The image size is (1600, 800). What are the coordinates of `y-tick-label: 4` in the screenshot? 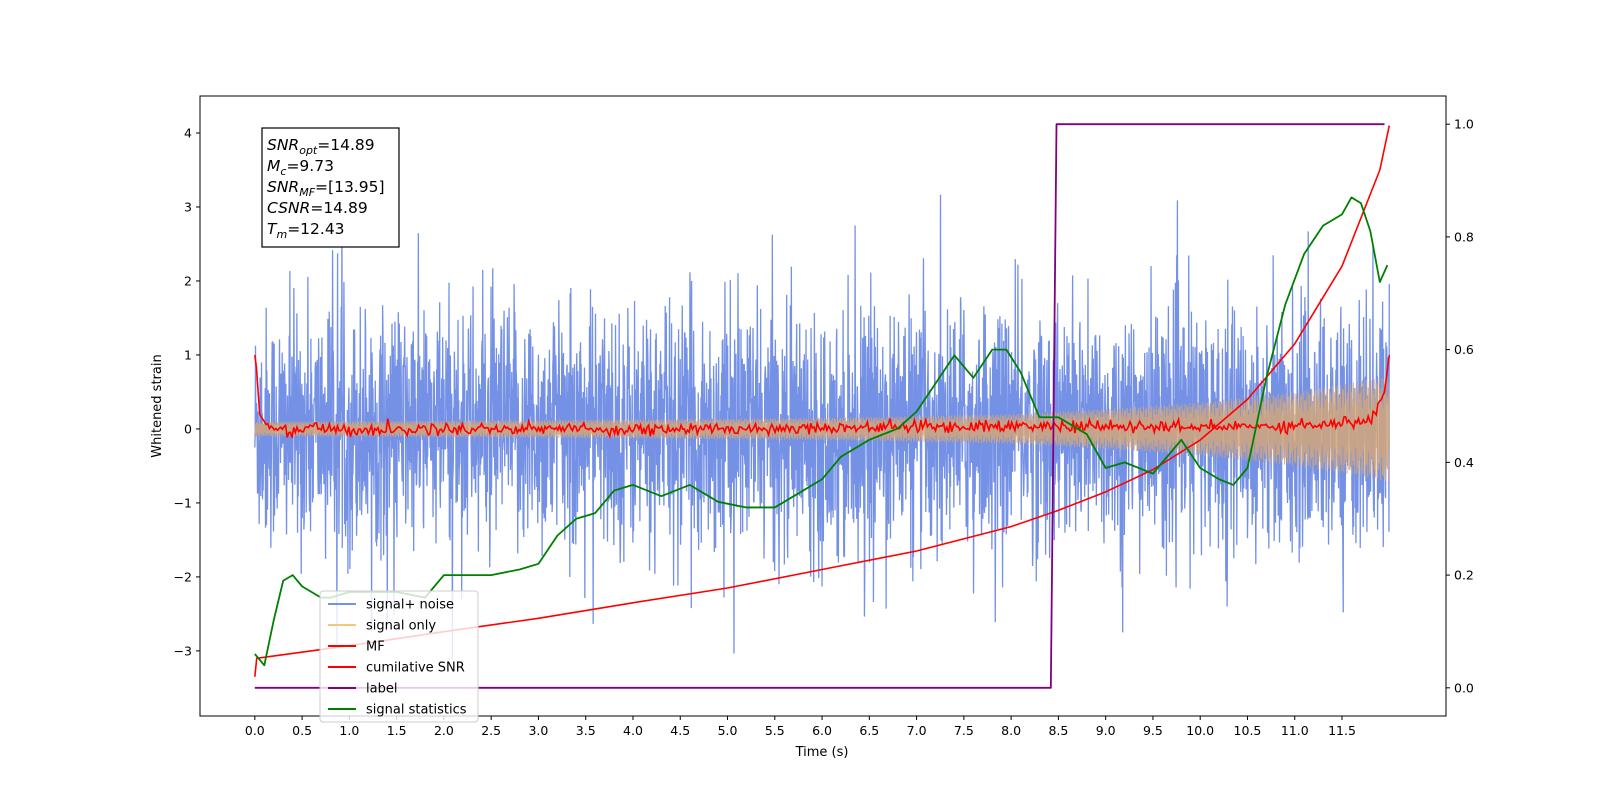 It's located at (188, 132).